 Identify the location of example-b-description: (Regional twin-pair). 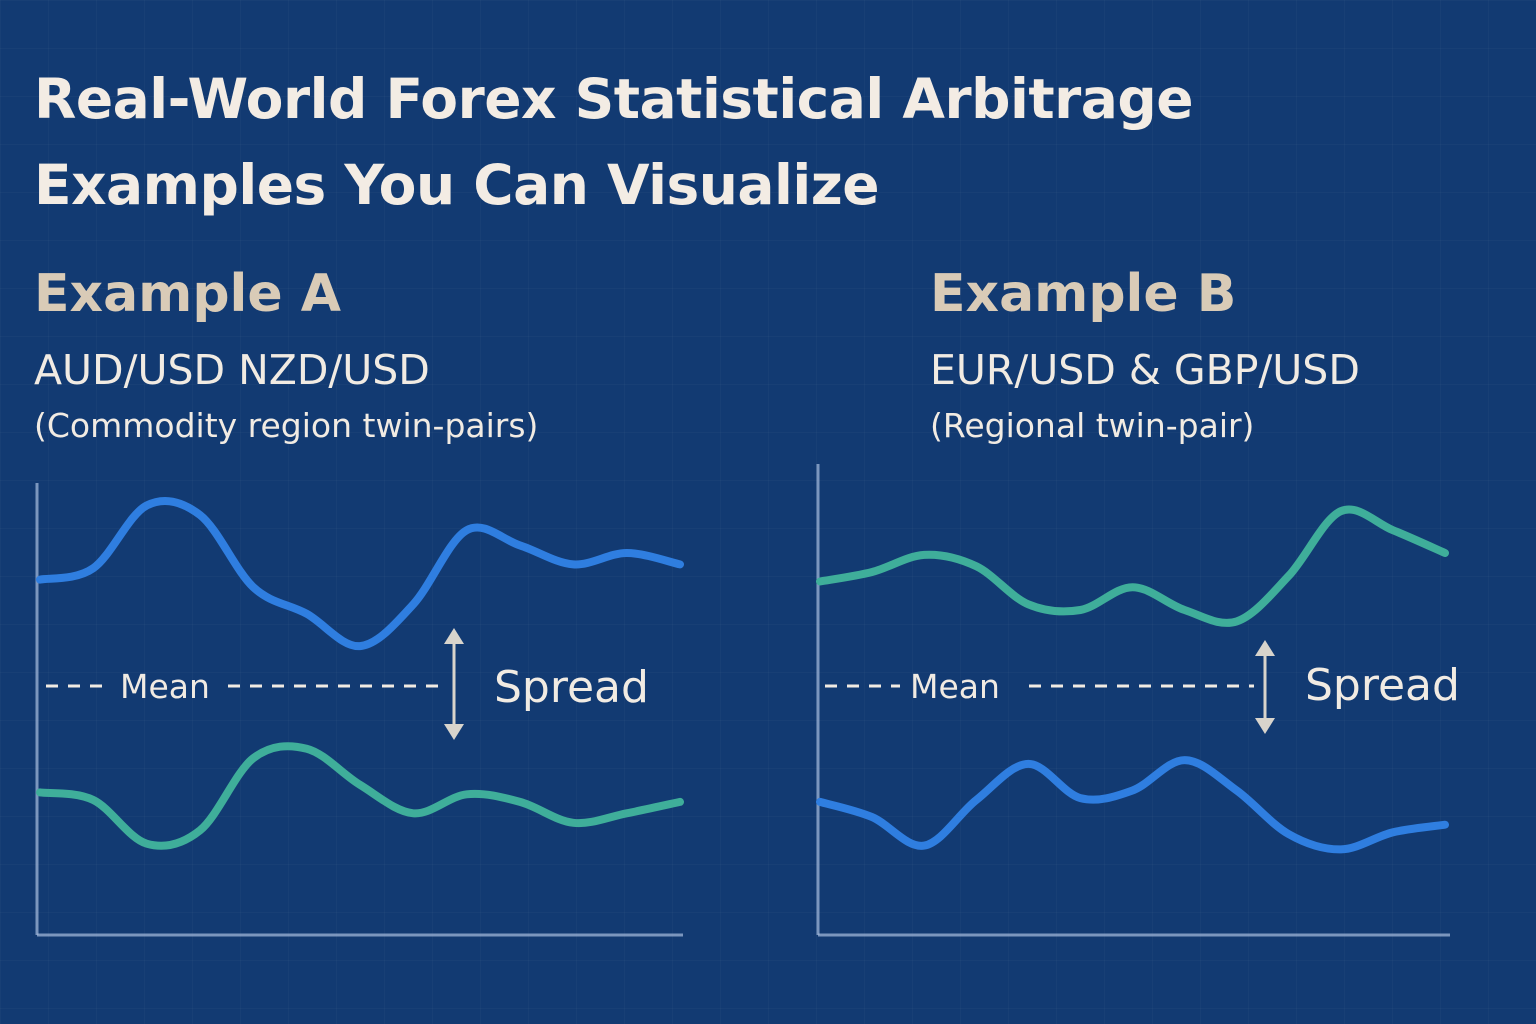
(1092, 425).